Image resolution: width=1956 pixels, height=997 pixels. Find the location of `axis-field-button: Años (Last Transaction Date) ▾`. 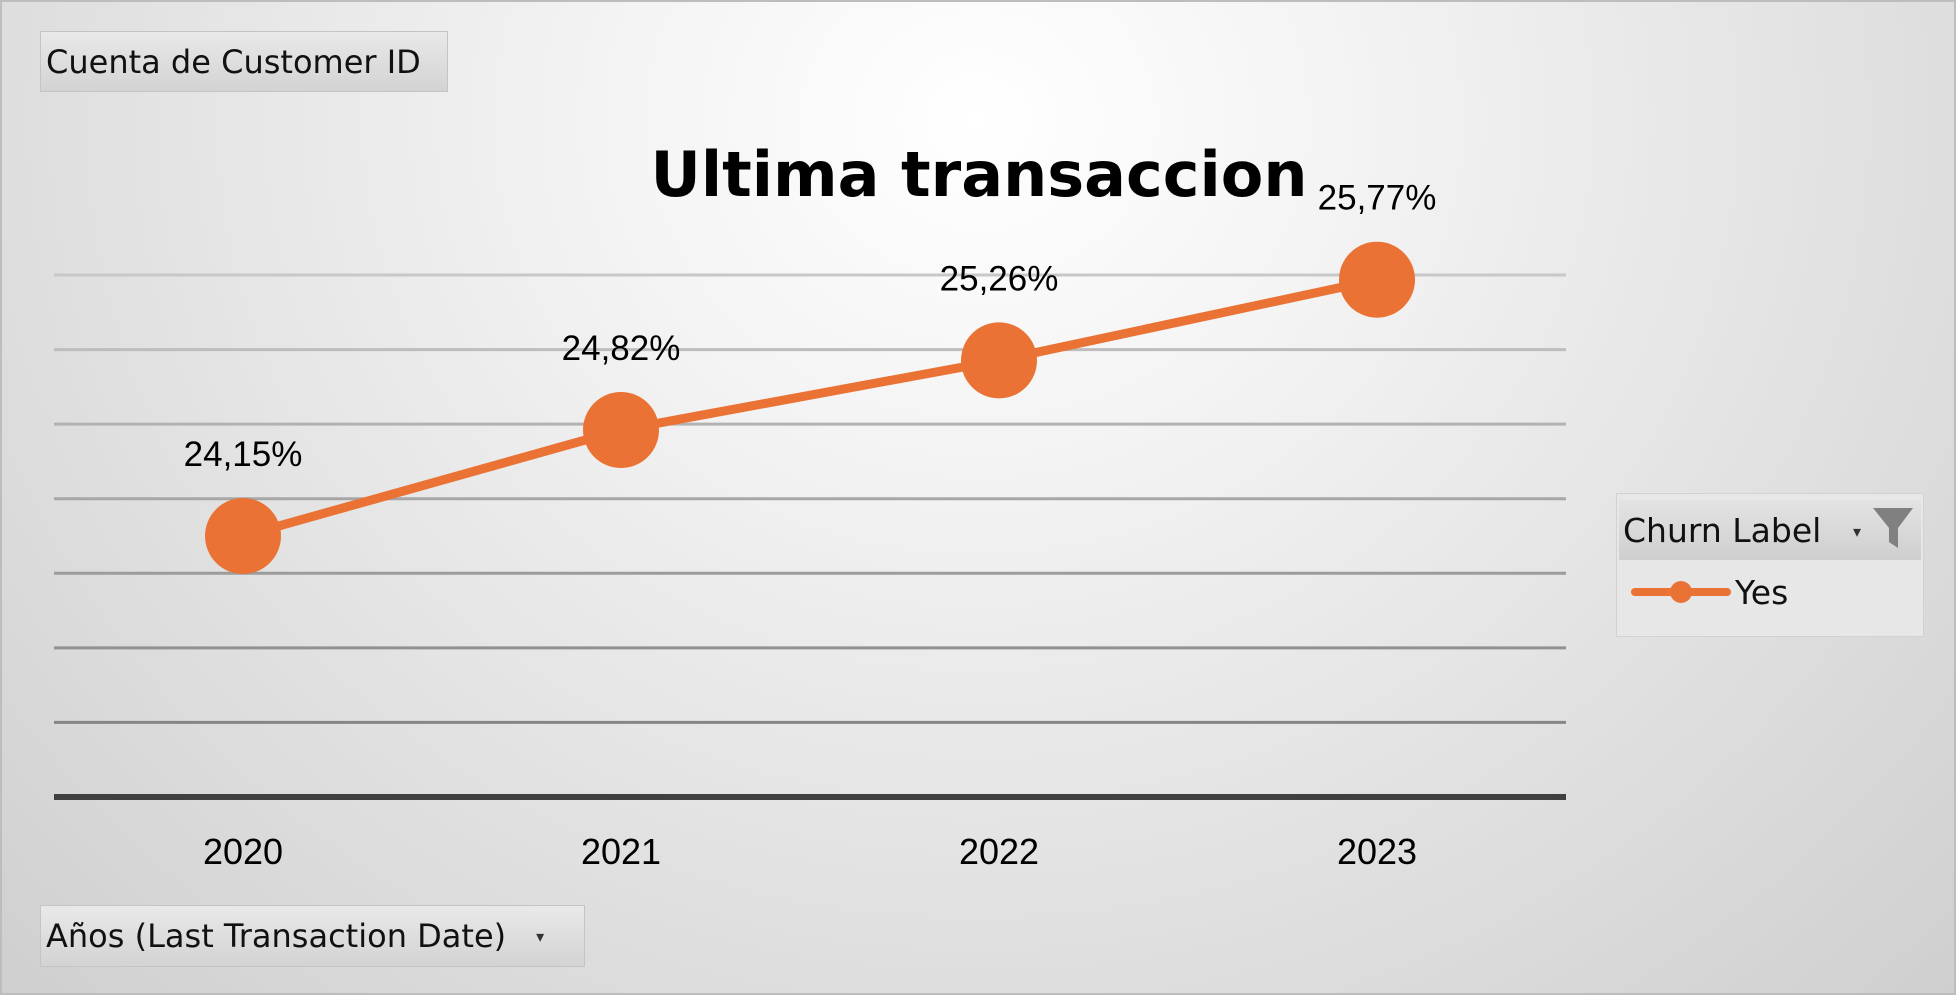

axis-field-button: Años (Last Transaction Date) ▾ is located at coordinates (312, 936).